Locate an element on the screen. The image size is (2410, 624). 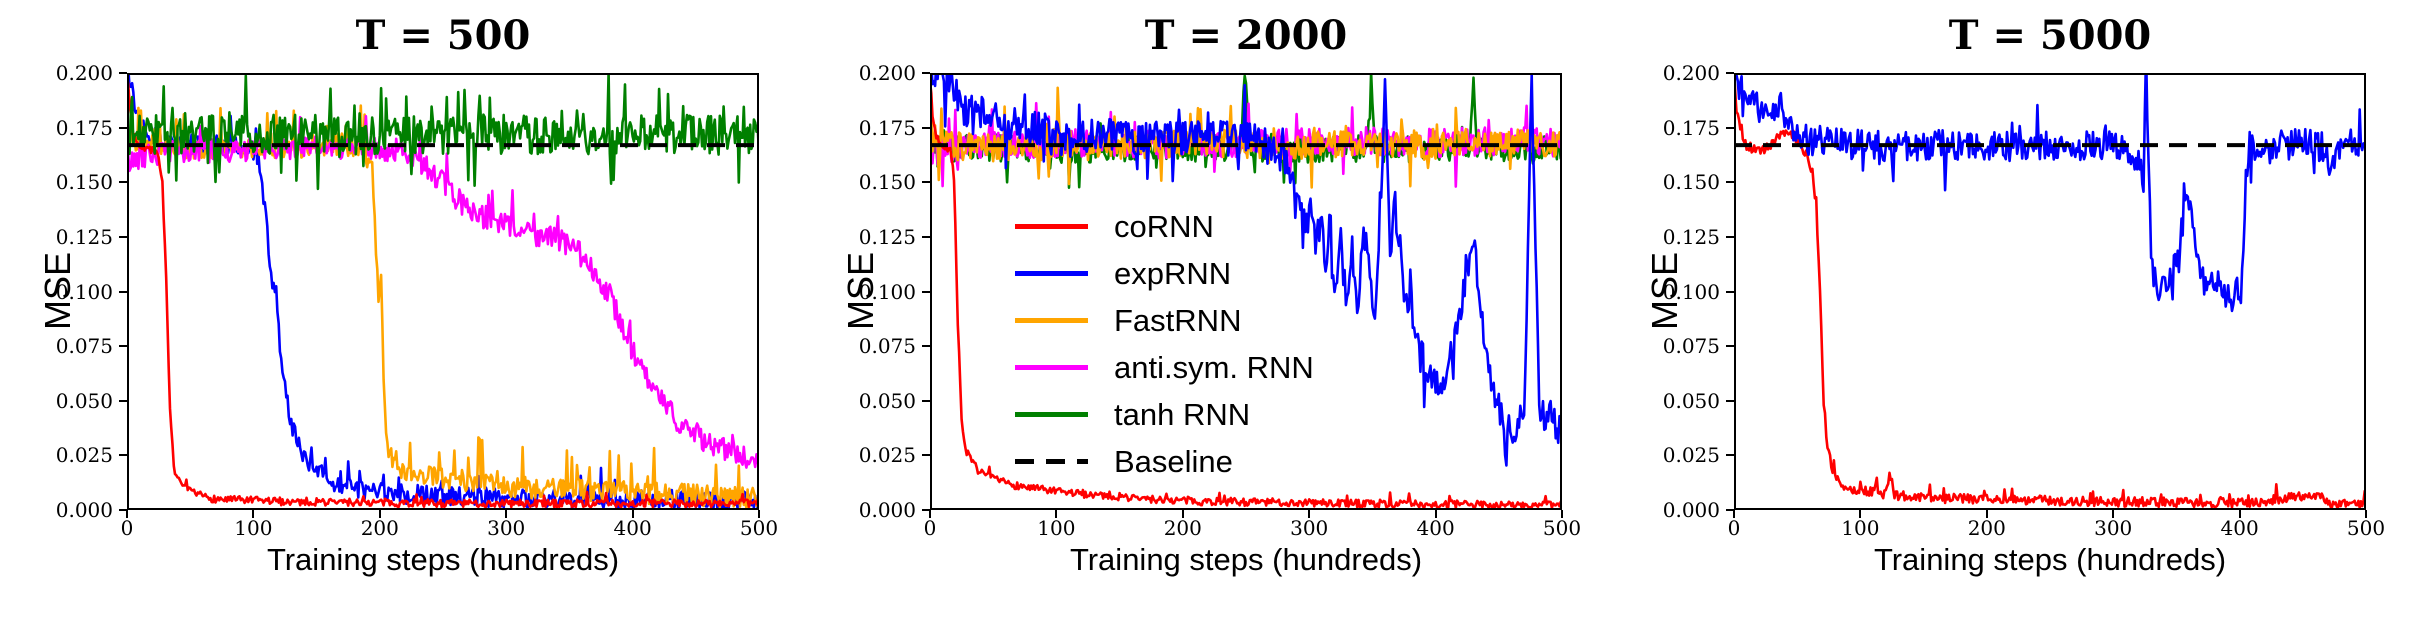
series-line-anti-sym-rnn is located at coordinates (443, 291).